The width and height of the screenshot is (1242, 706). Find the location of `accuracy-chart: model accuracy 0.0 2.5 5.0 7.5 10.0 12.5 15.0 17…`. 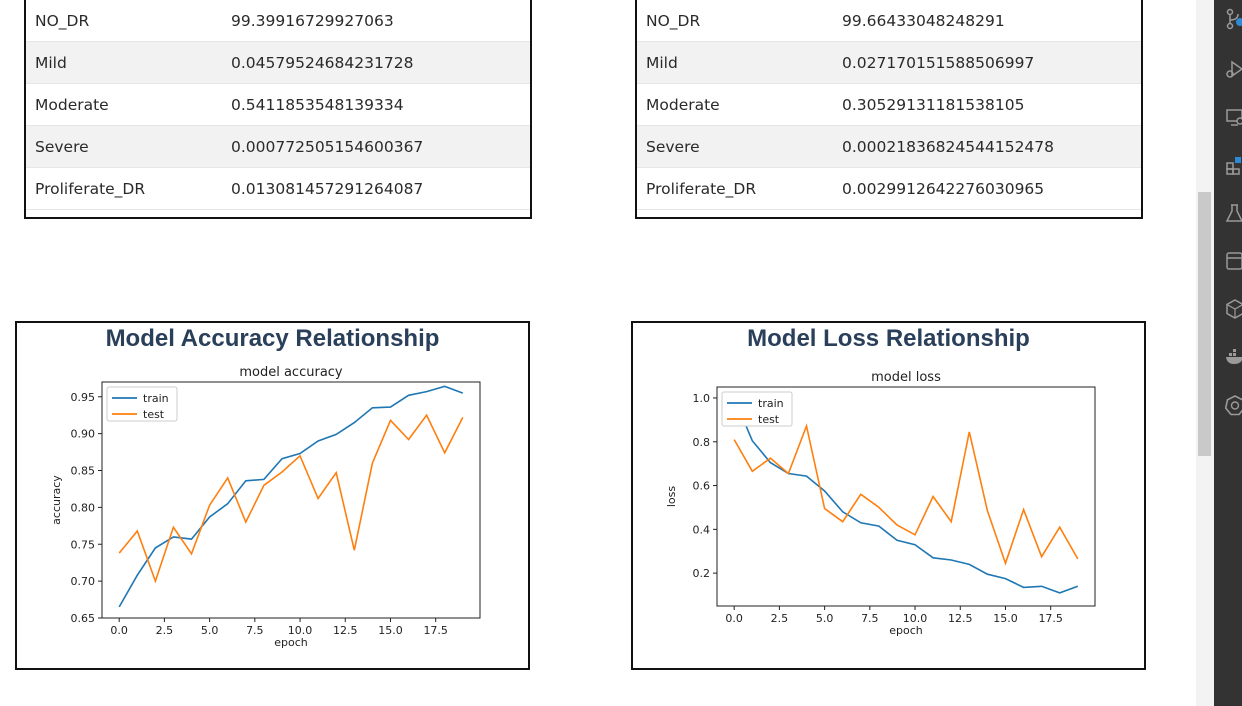

accuracy-chart: model accuracy 0.0 2.5 5.0 7.5 10.0 12.5 15.0 17… is located at coordinates (265, 507).